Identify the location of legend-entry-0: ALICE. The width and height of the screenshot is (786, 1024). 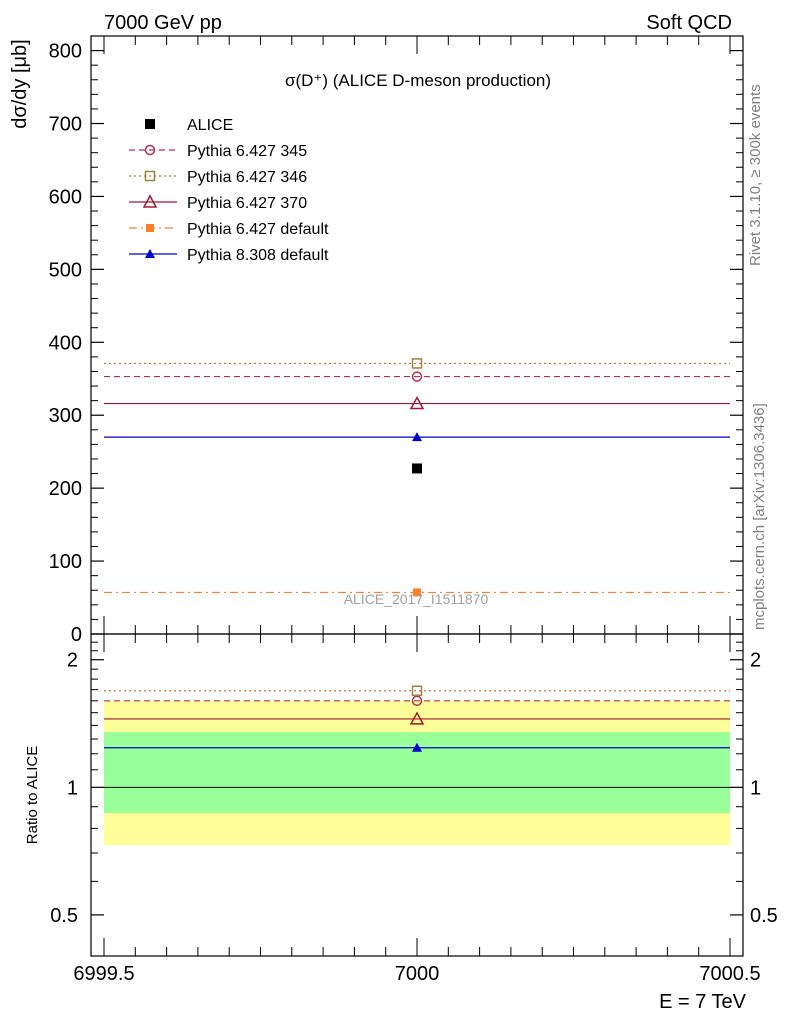
(189, 125).